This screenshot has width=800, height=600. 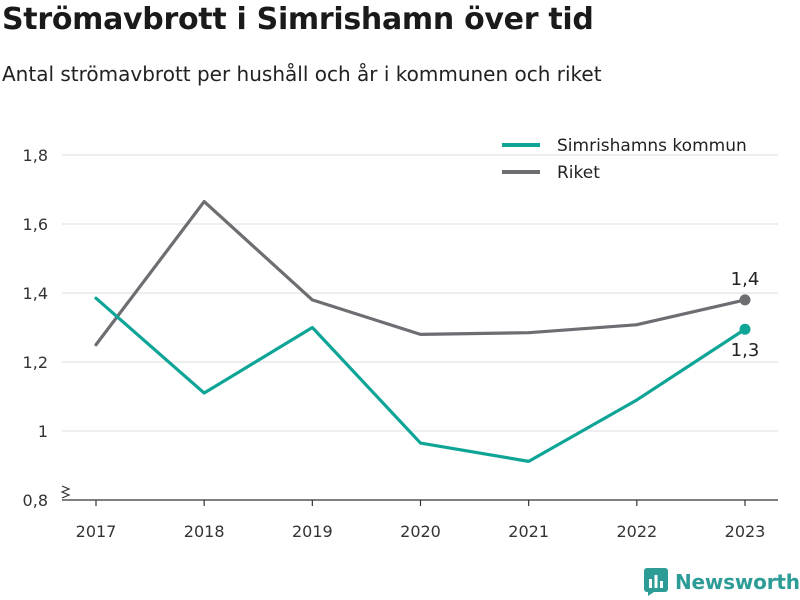 I want to click on y-tick-label: 0,8, so click(x=35, y=500).